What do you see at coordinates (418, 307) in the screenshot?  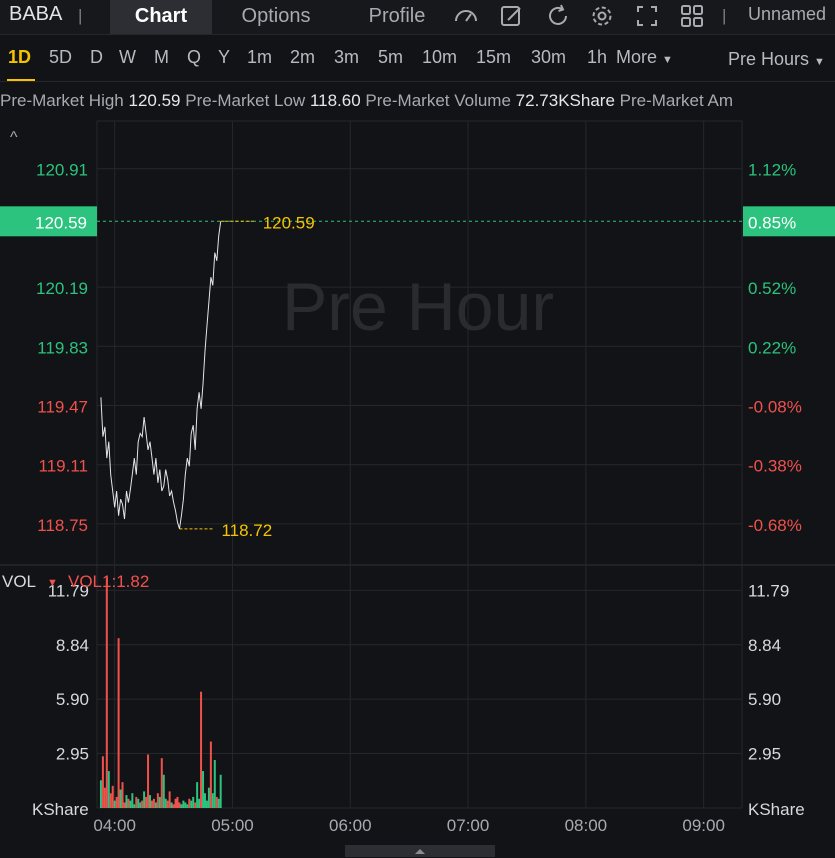 I see `chart-watermark: Pre Hour` at bounding box center [418, 307].